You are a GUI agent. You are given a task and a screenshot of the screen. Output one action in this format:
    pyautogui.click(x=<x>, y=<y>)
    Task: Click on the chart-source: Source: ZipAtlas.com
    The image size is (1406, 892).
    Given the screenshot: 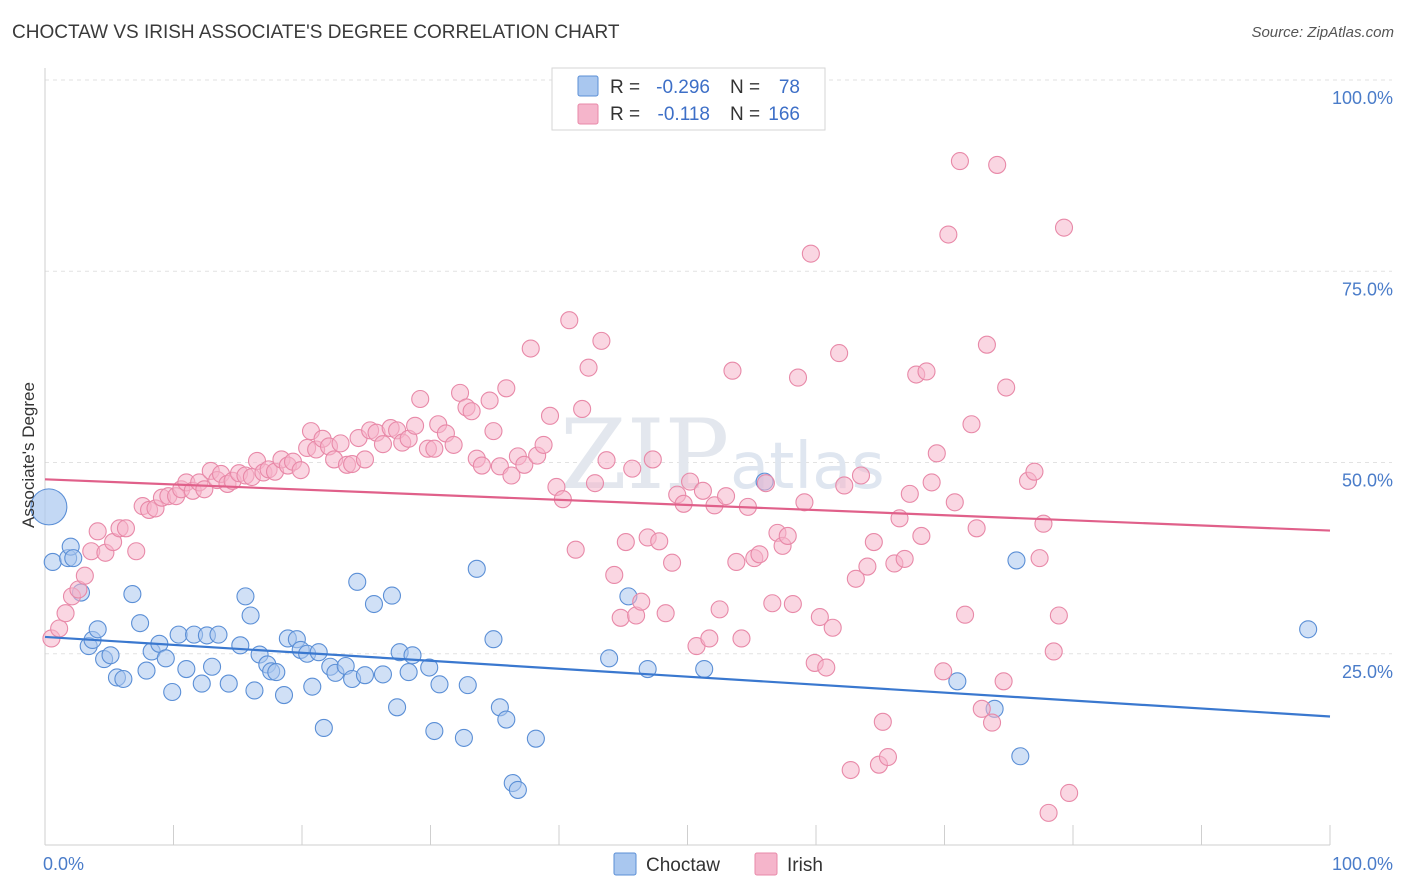 What is the action you would take?
    pyautogui.click(x=1322, y=32)
    